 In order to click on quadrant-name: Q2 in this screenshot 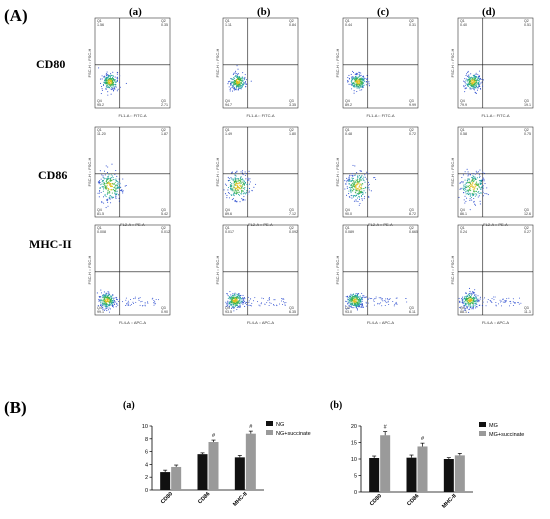, I will do `click(411, 228)`.